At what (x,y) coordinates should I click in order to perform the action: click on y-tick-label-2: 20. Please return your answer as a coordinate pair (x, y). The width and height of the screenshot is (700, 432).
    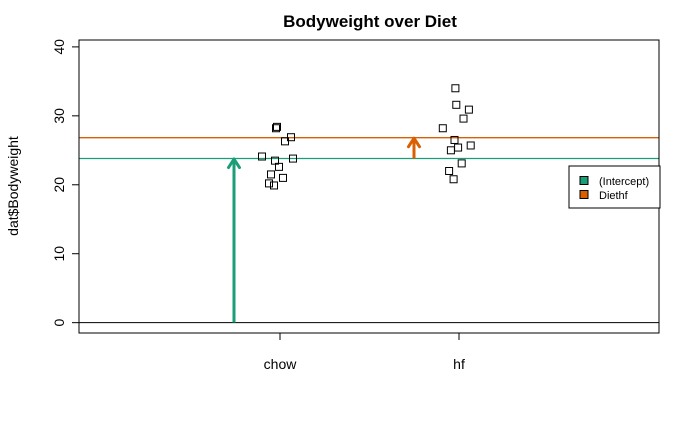
    Looking at the image, I should click on (59, 185).